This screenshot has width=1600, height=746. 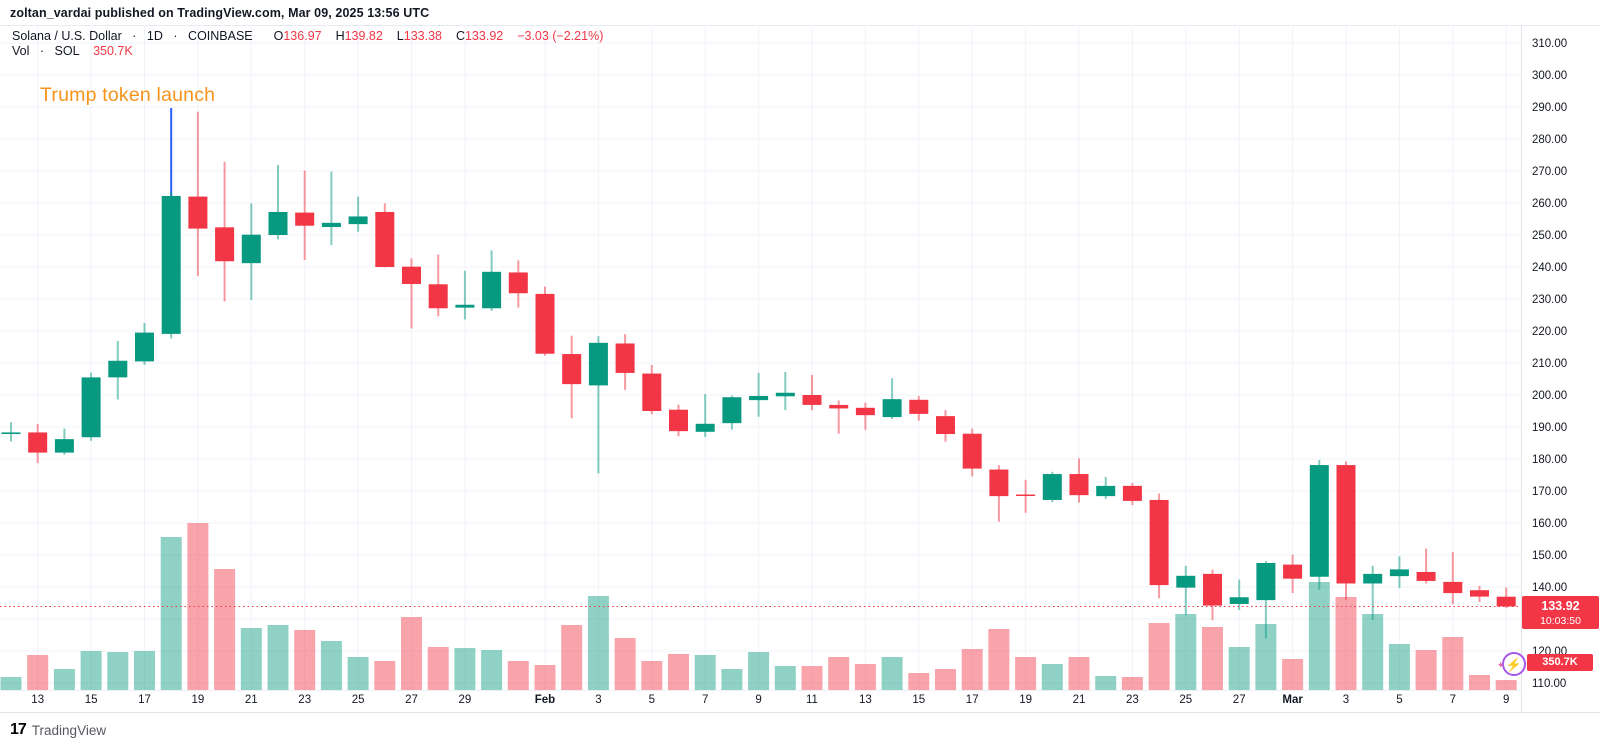 What do you see at coordinates (465, 700) in the screenshot?
I see `time-axis-label: 29` at bounding box center [465, 700].